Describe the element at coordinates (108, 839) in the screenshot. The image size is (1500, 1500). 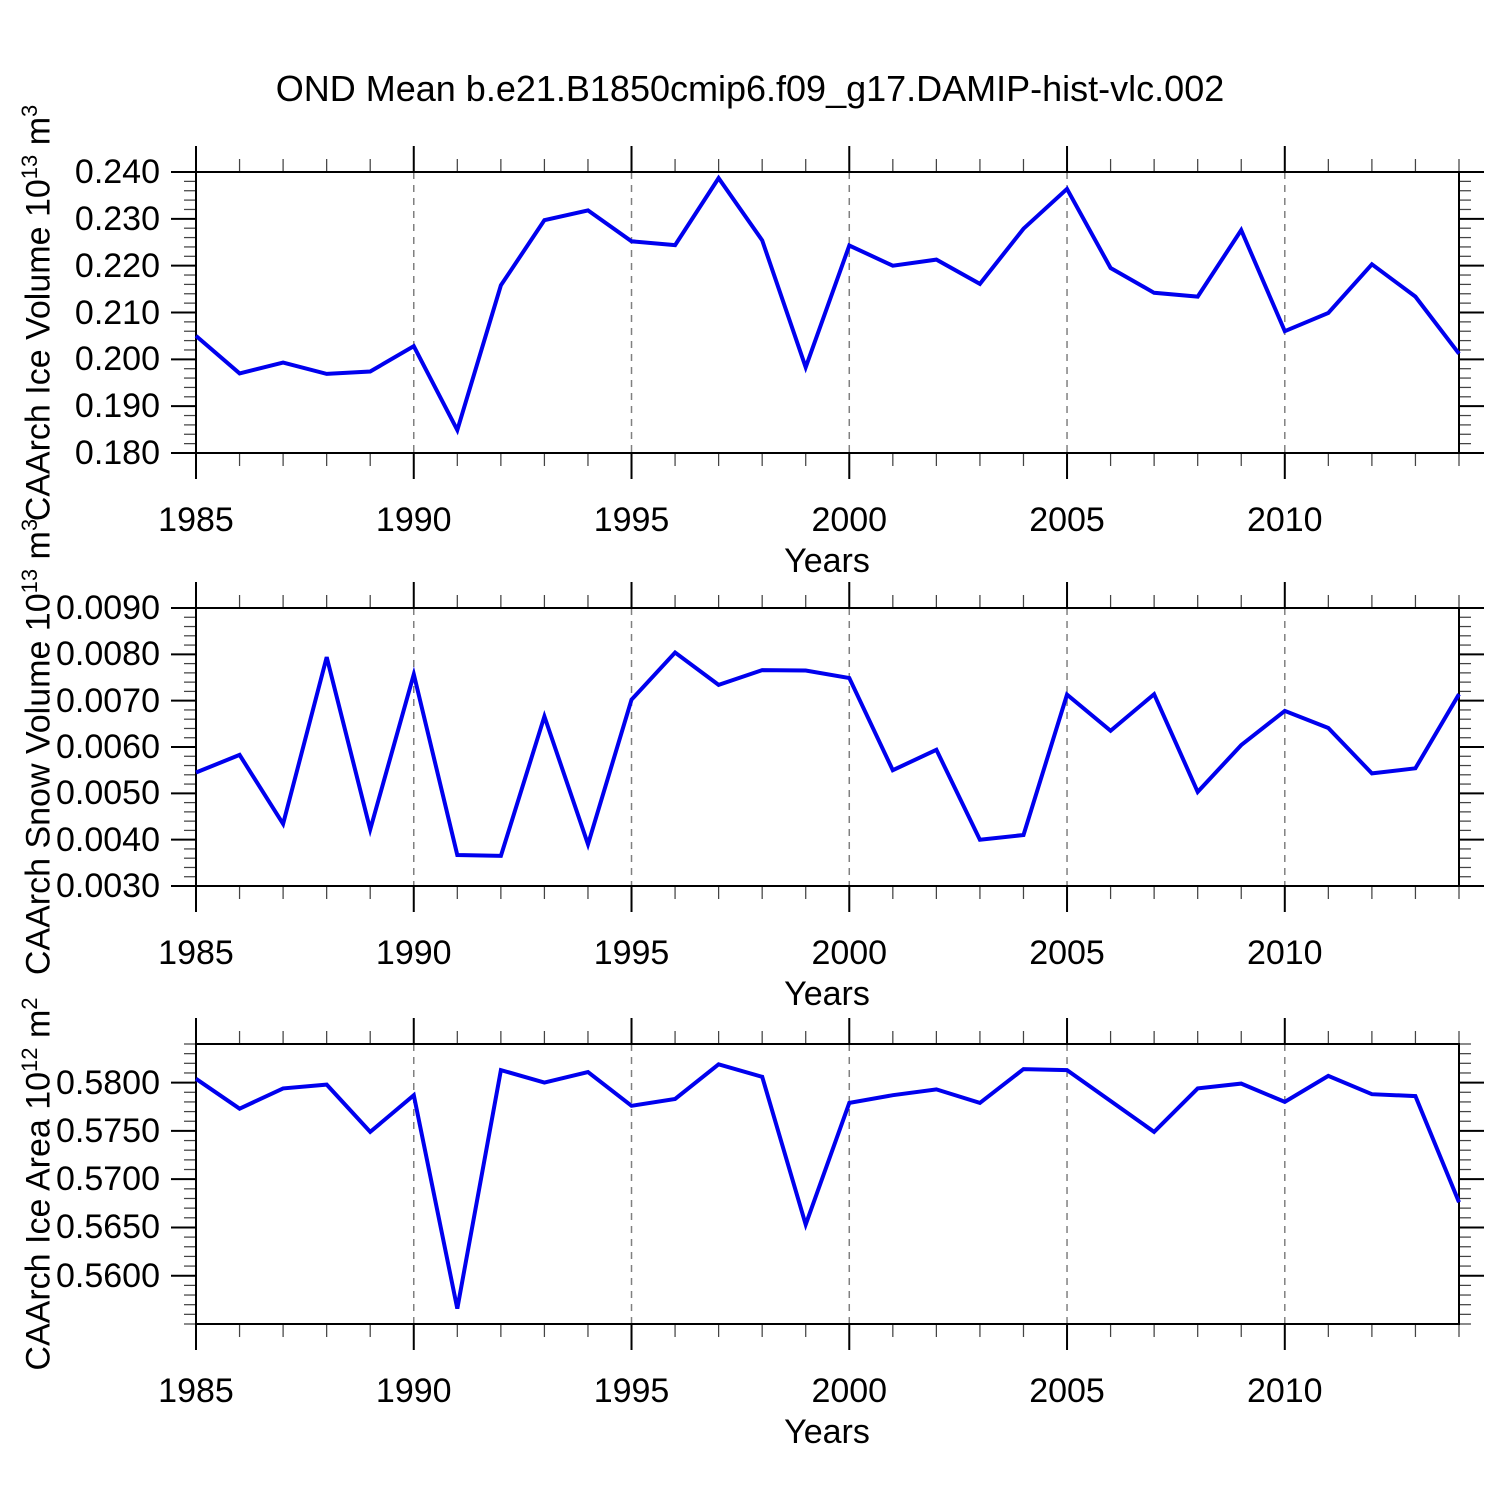
I see `y-tick-label: 0.0040` at that location.